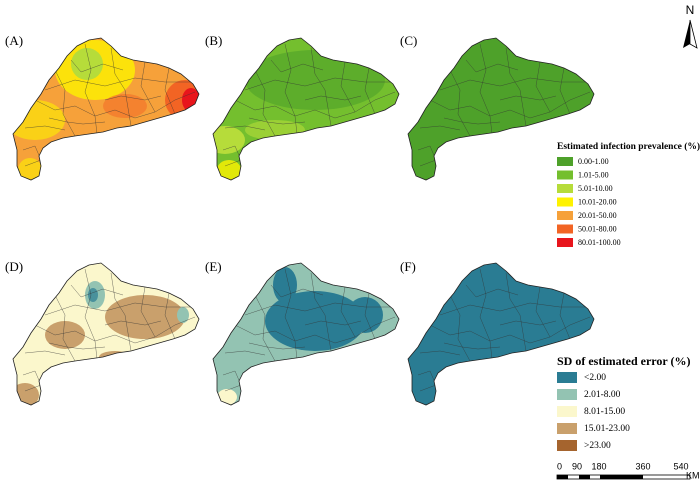 This screenshot has height=485, width=700. What do you see at coordinates (624, 361) in the screenshot?
I see `legend-title: SD of estimated error (%)` at bounding box center [624, 361].